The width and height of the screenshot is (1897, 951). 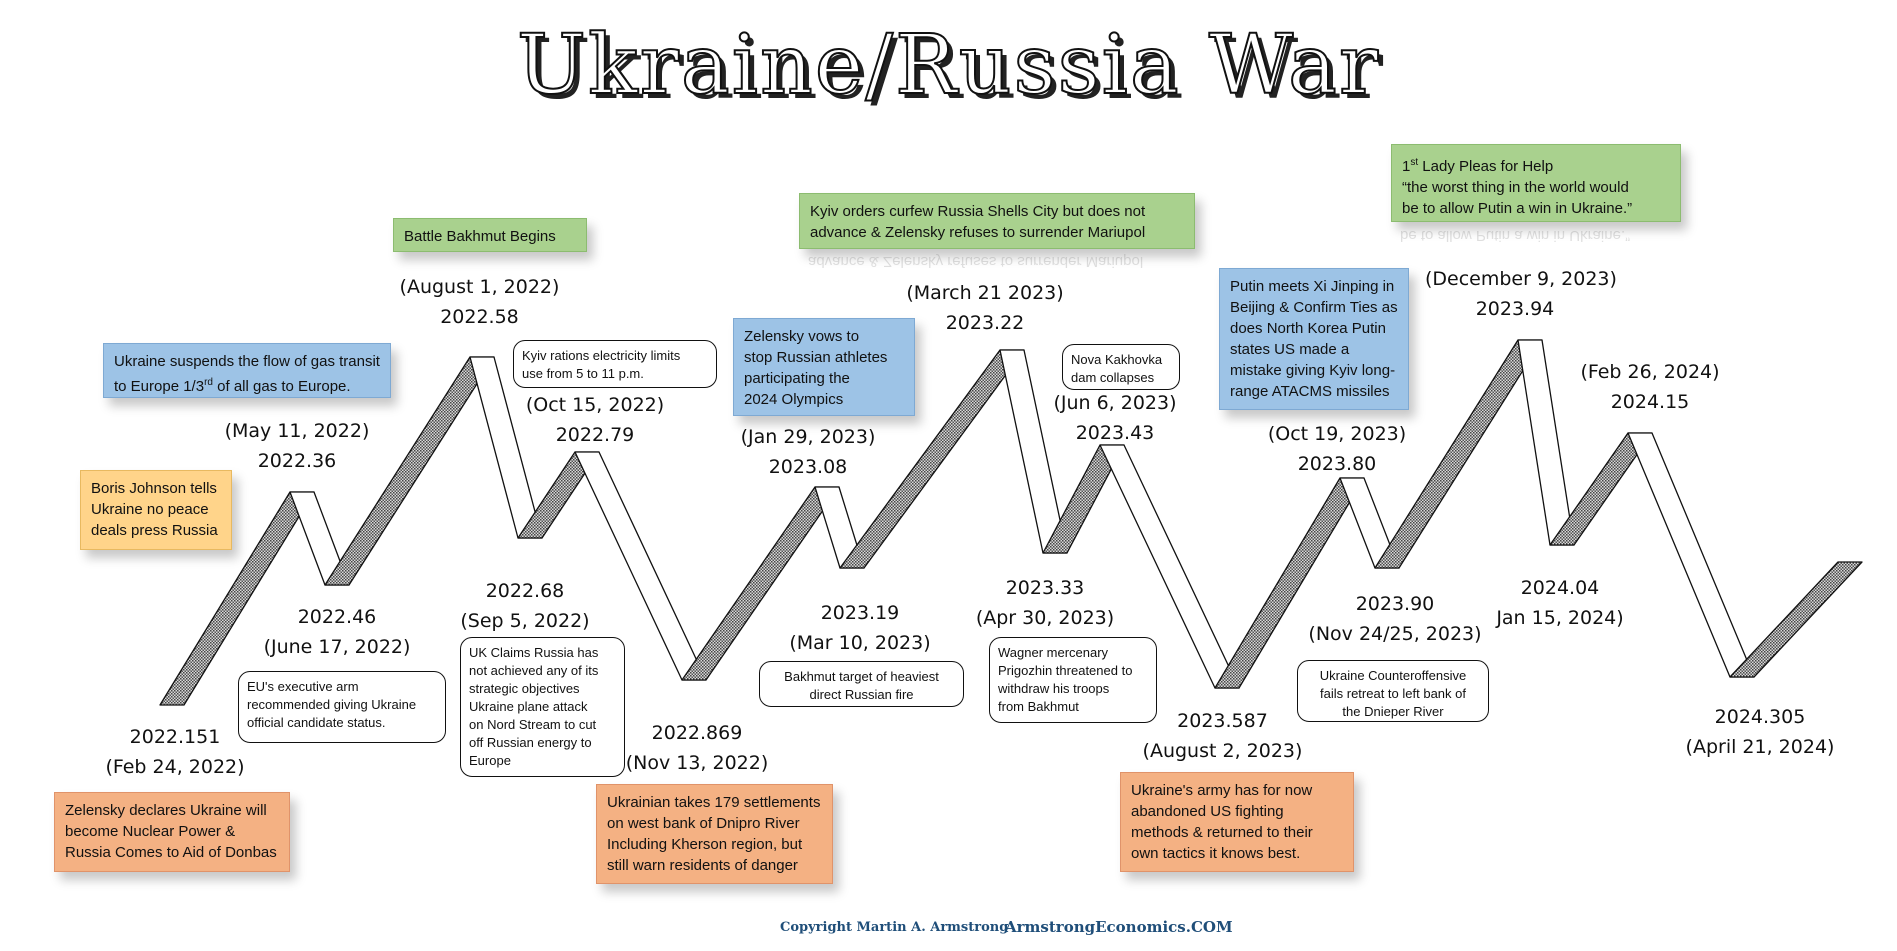 What do you see at coordinates (1650, 387) in the screenshot?
I see `point-label-18: (Feb 26, 2024) 2024.15` at bounding box center [1650, 387].